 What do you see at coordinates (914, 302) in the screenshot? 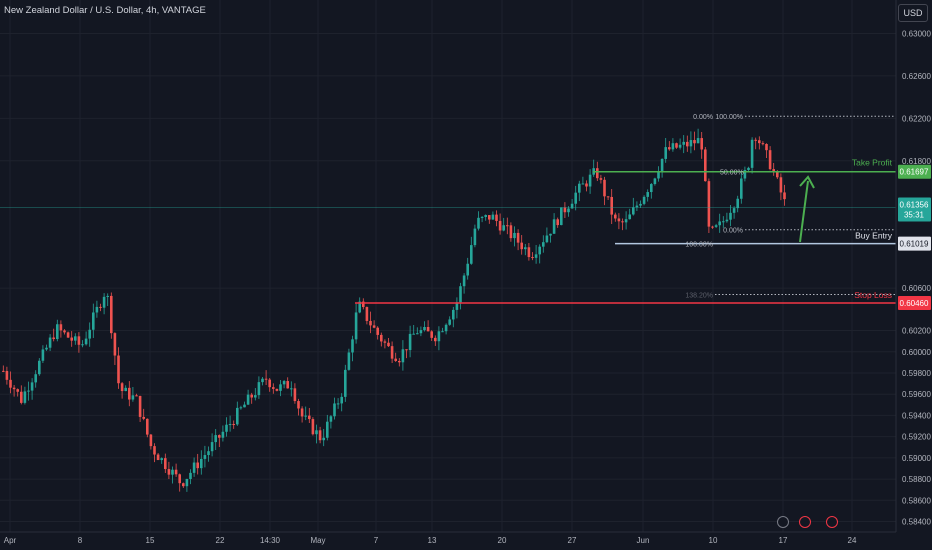
I see `stop-loss-price-badge-bg` at bounding box center [914, 302].